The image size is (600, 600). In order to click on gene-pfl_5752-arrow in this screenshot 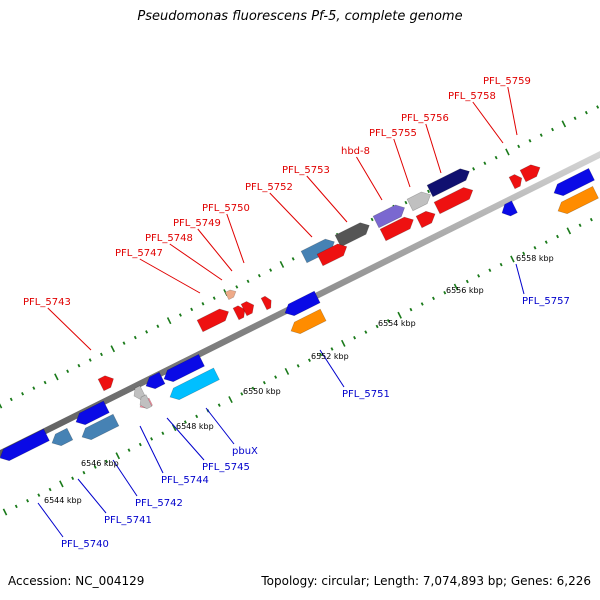, I will do `click(317, 251)`.